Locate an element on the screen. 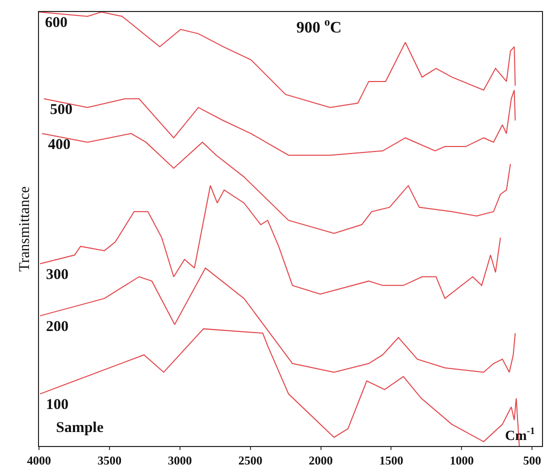 The width and height of the screenshot is (550, 472). series-label: 400 is located at coordinates (59, 145).